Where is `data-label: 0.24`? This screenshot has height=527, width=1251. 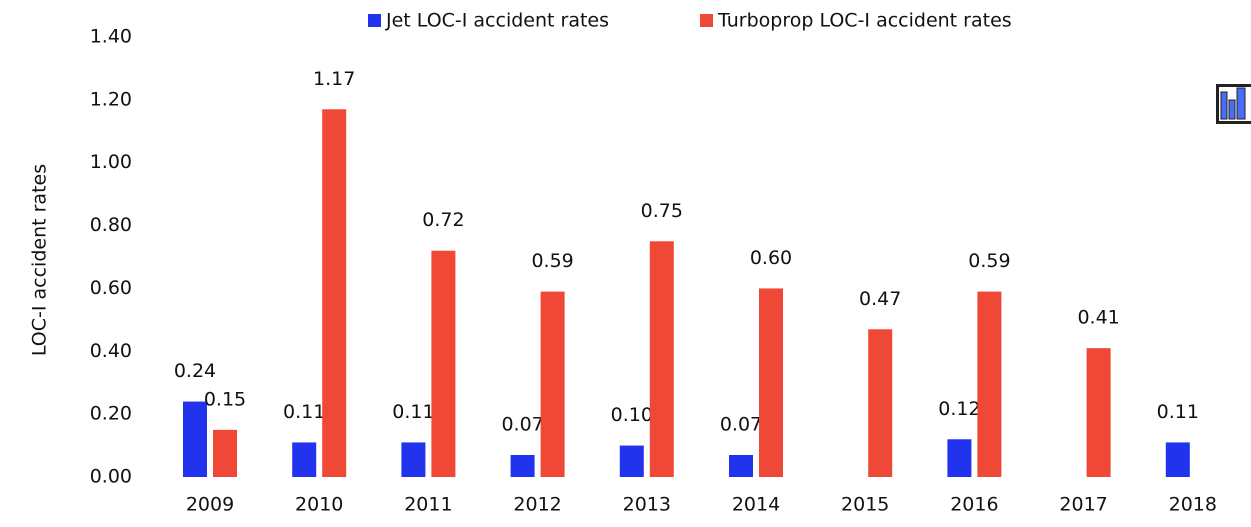
data-label: 0.24 is located at coordinates (195, 371).